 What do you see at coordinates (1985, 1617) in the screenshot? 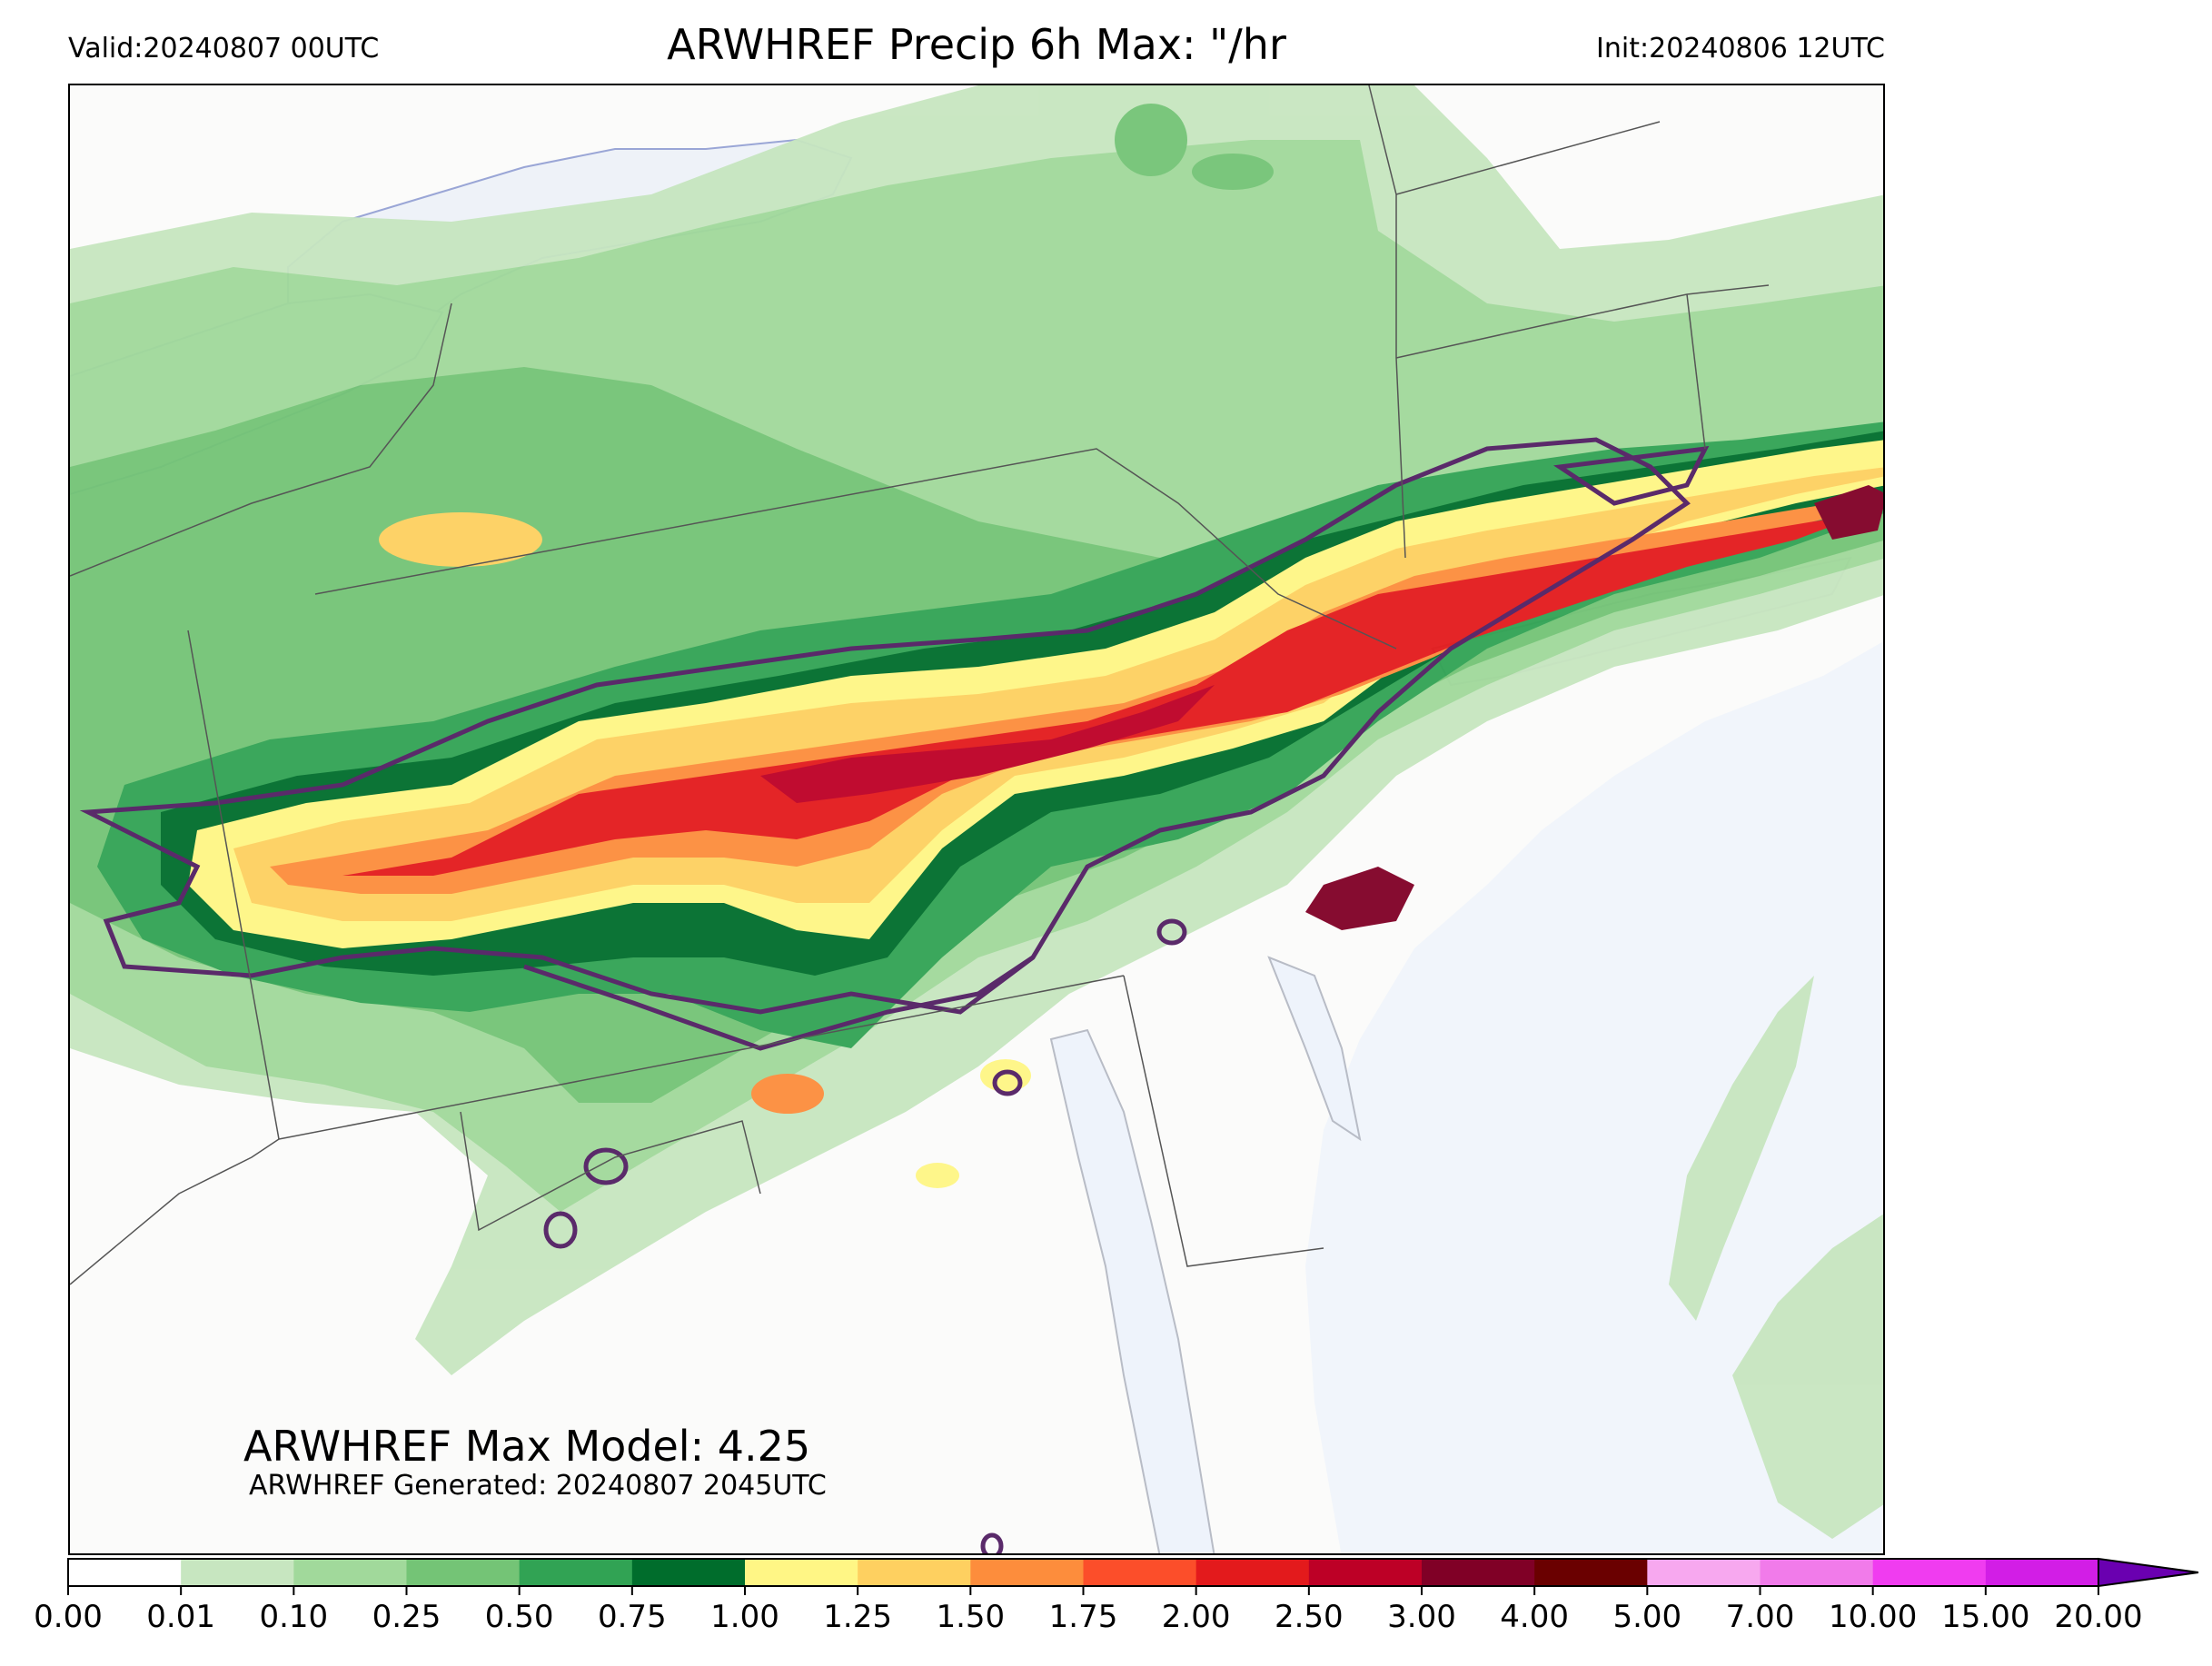
I see `colorbar-tick-label: 15.00` at bounding box center [1985, 1617].